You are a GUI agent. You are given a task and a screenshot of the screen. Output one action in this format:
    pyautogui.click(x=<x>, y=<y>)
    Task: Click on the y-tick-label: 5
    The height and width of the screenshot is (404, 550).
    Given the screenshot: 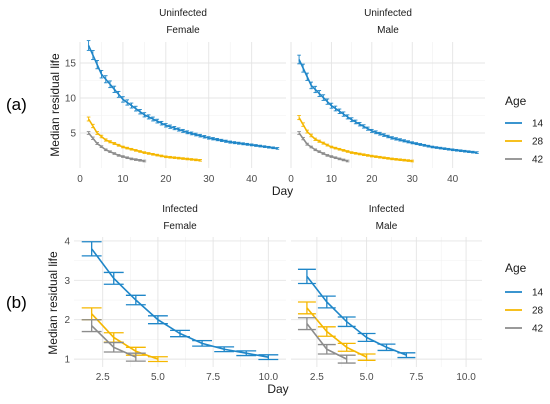 What is the action you would take?
    pyautogui.click(x=73, y=134)
    